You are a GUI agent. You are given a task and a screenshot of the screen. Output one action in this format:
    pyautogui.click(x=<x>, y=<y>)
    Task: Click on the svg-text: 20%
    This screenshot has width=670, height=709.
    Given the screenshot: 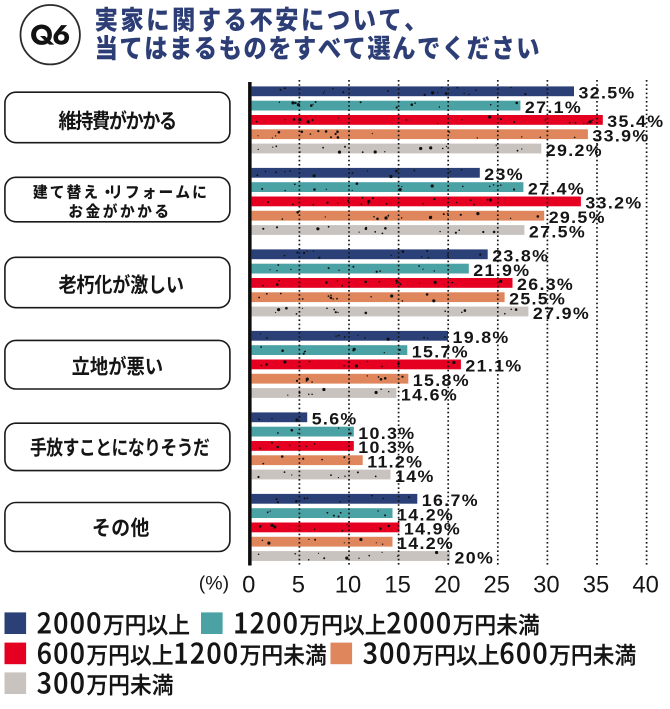 What is the action you would take?
    pyautogui.click(x=475, y=558)
    